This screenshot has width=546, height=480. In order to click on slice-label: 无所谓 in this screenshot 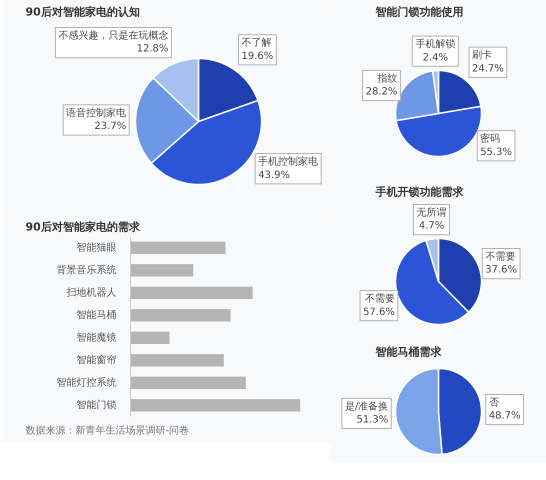, I will do `click(431, 212)`.